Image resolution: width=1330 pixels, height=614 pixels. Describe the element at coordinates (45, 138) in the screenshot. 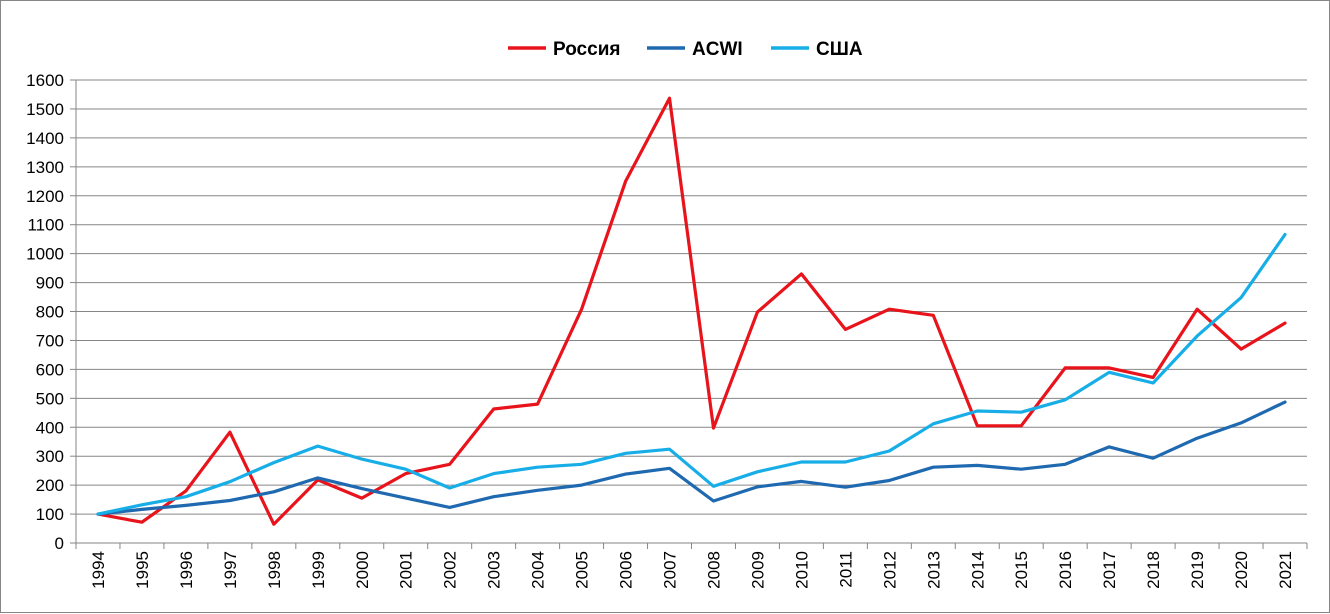

I see `y-tick-label: 1400` at that location.